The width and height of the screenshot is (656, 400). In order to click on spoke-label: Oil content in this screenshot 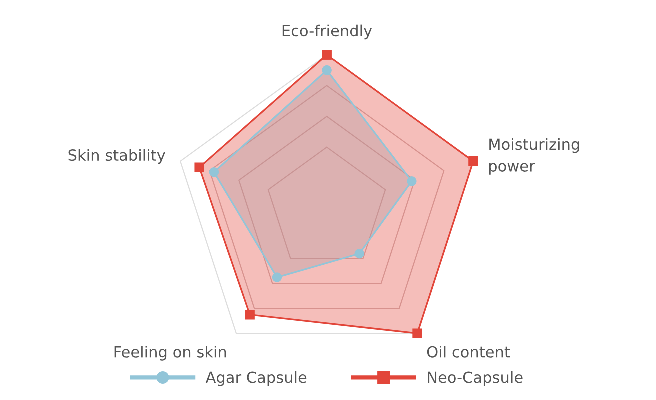, I will do `click(468, 352)`.